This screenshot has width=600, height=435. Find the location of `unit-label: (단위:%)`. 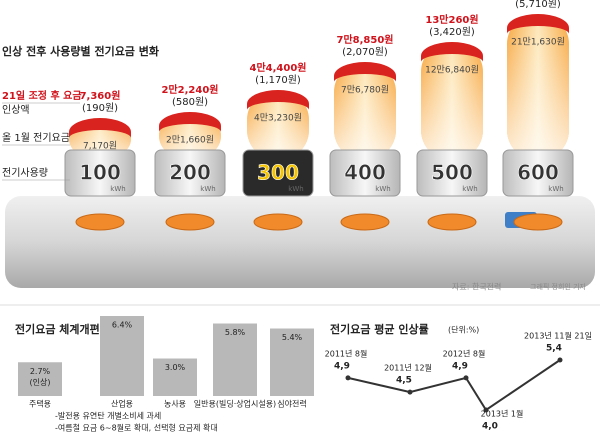

unit-label: (단위:%) is located at coordinates (463, 330).